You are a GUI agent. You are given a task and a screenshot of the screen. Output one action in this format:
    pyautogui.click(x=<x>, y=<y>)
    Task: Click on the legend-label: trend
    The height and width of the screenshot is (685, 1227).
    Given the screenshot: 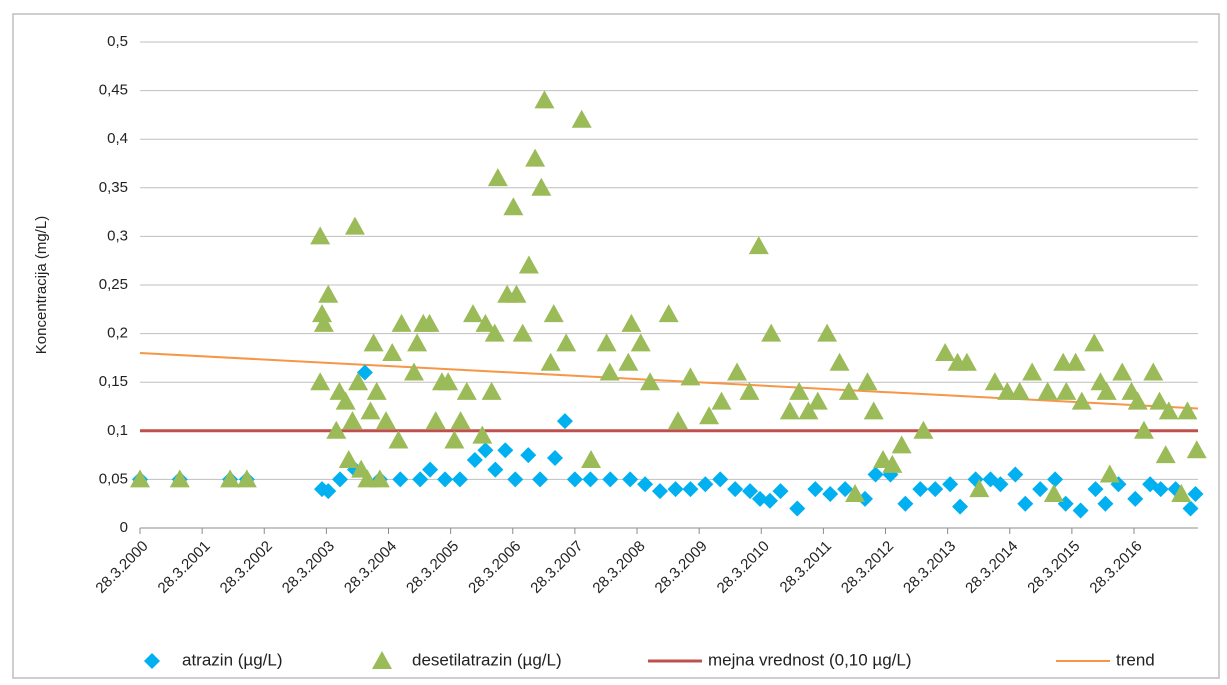 What is the action you would take?
    pyautogui.click(x=1135, y=659)
    